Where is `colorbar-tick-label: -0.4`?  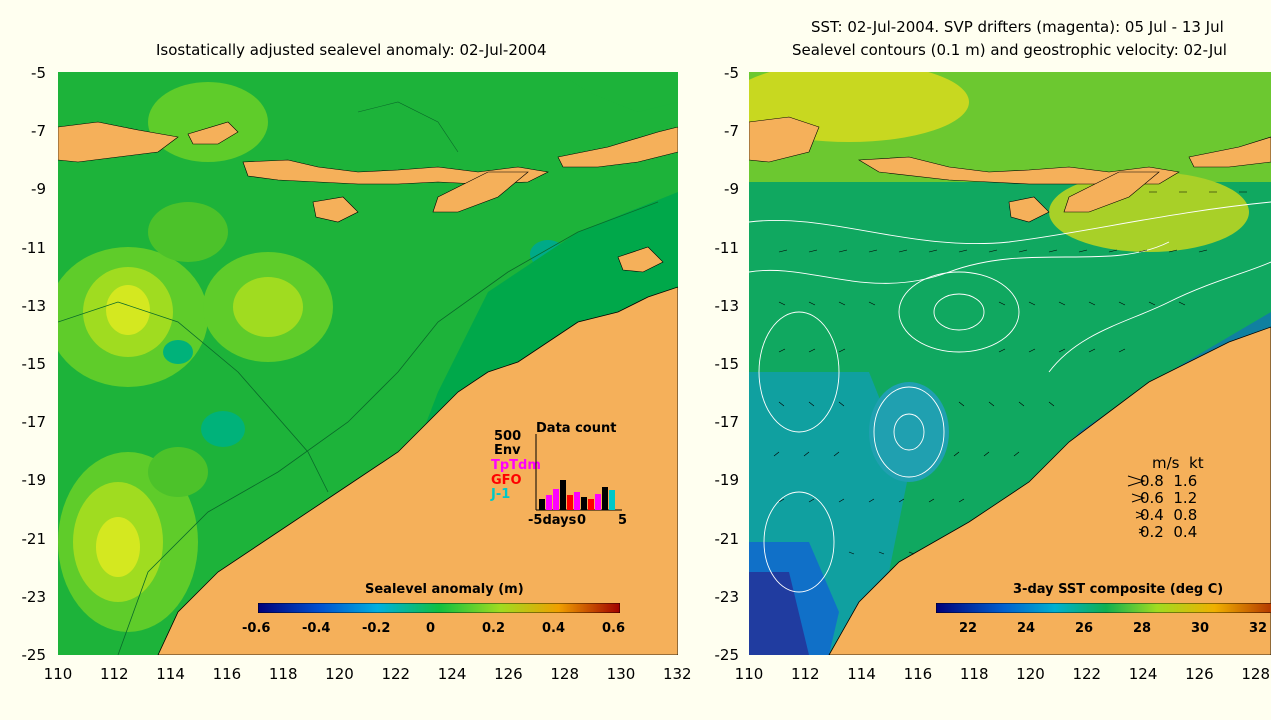
colorbar-tick-label: -0.4 is located at coordinates (316, 628).